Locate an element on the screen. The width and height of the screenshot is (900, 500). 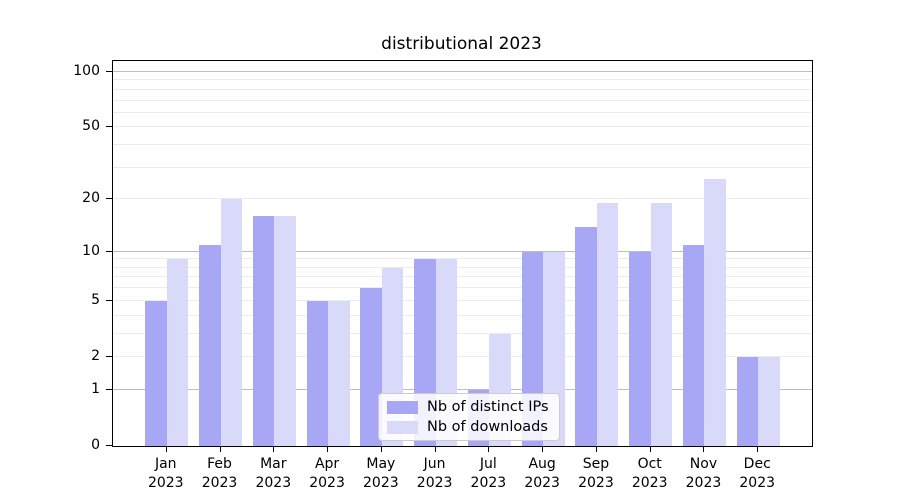
chart-title: distributional 2023 is located at coordinates (461, 44).